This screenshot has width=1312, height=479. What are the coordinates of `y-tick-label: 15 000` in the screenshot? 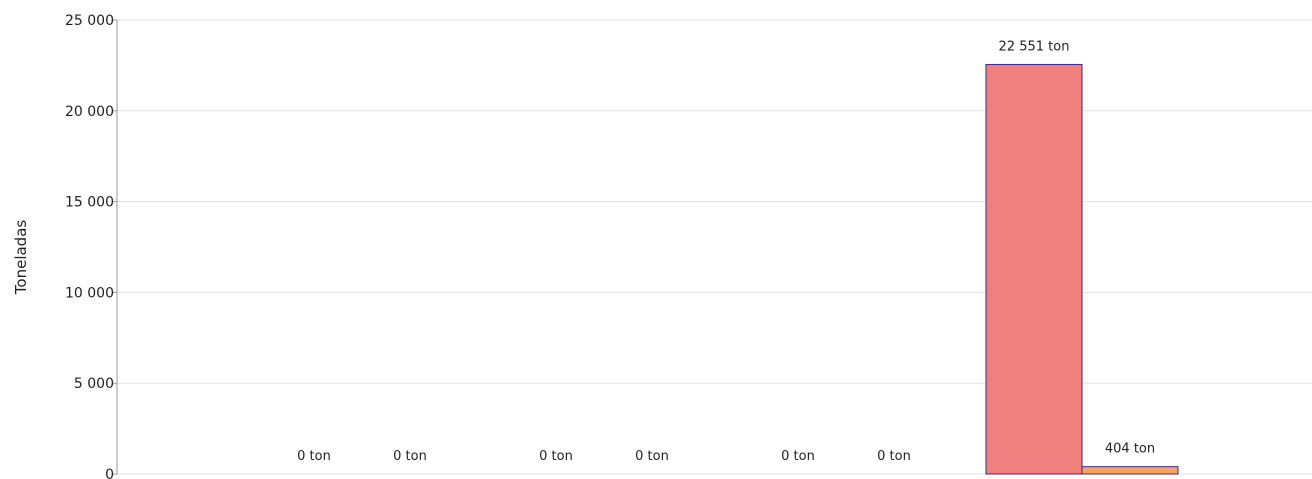 It's located at (89, 203).